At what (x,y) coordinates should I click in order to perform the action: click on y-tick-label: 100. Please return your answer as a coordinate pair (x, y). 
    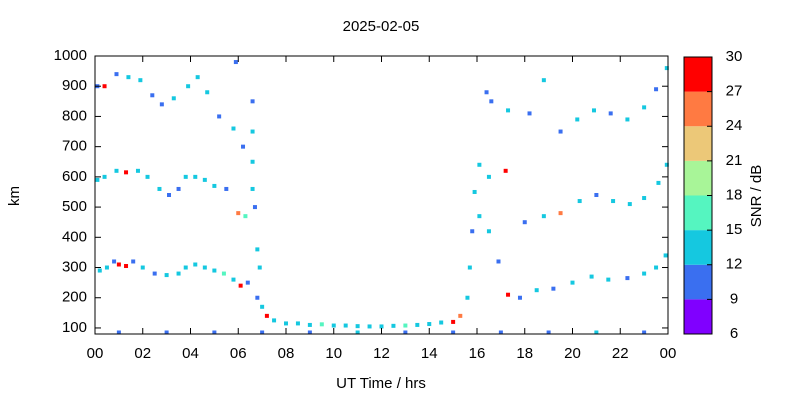
    Looking at the image, I should click on (74, 327).